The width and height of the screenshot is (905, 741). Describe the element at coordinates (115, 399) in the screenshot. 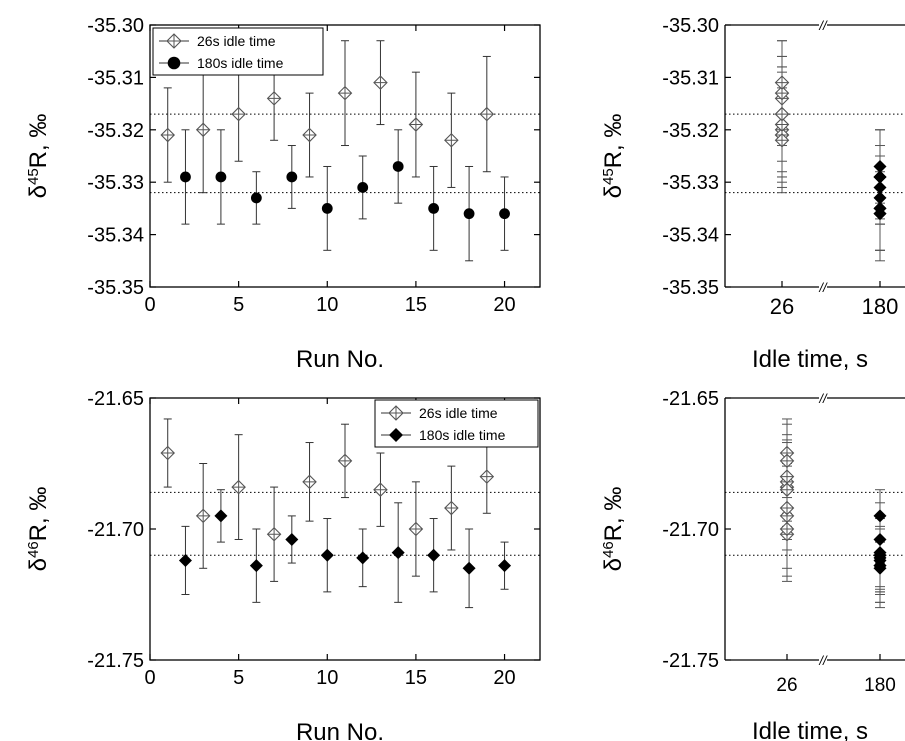

I see `y-tick-label: -21.65` at that location.